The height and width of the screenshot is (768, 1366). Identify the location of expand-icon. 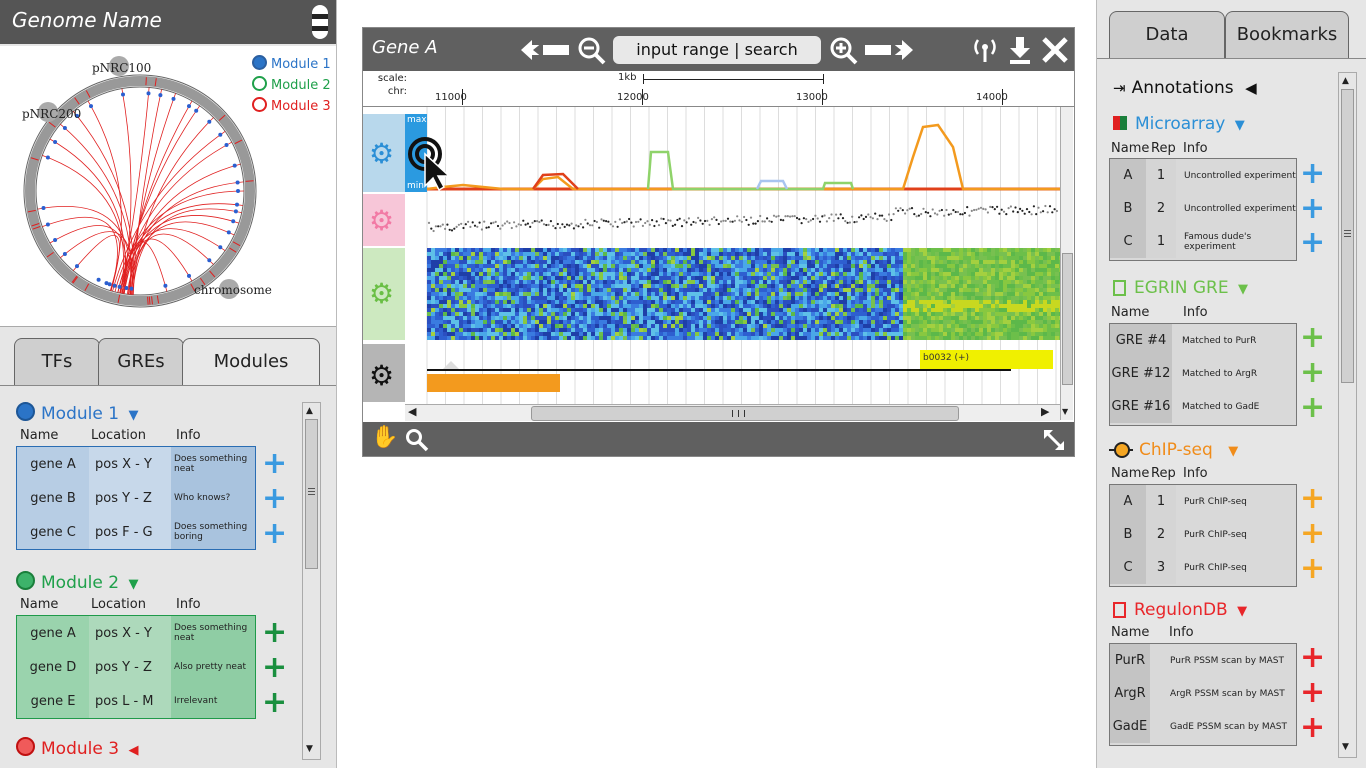
(1054, 440).